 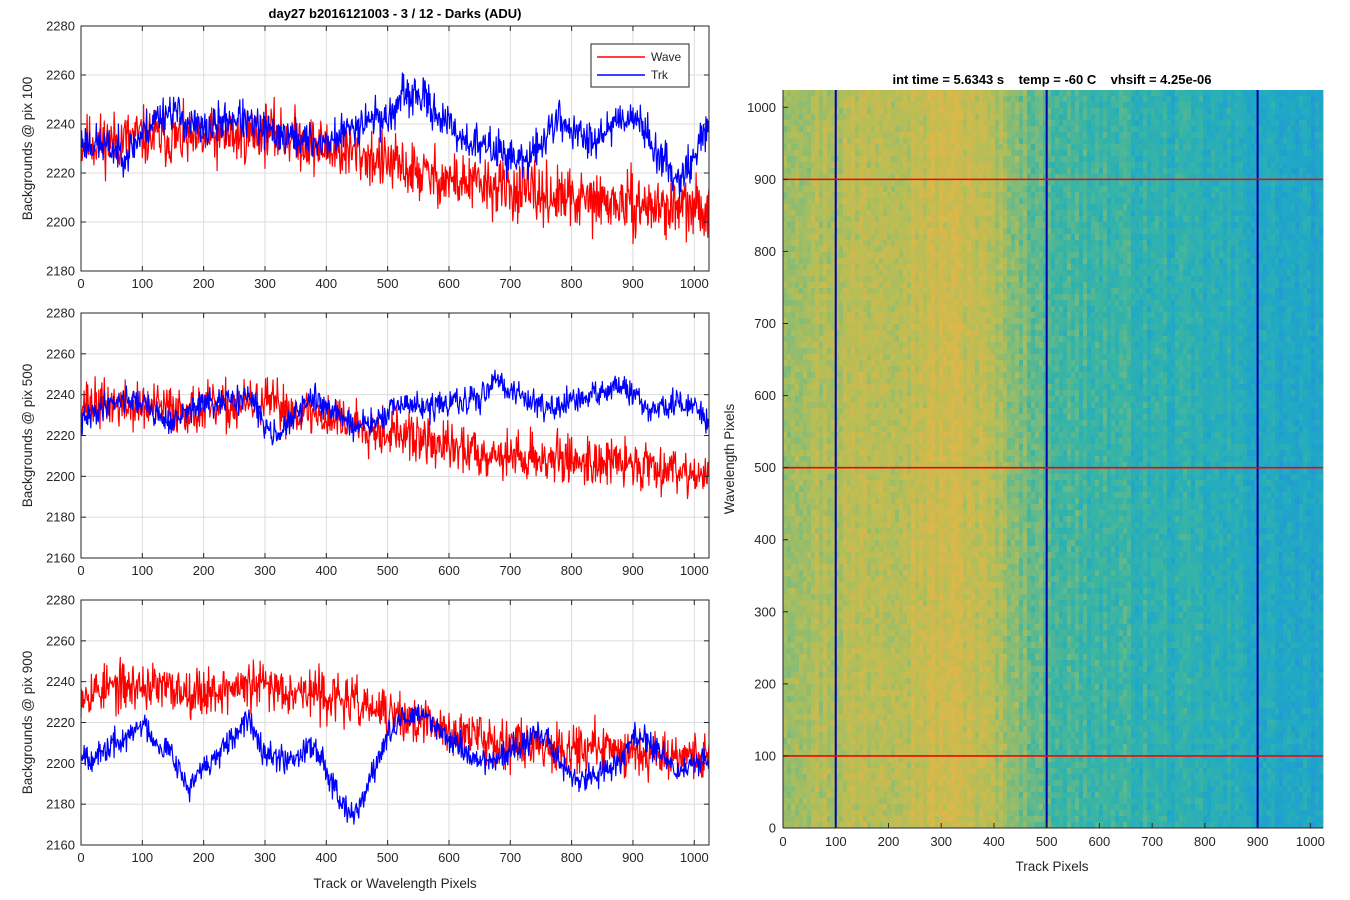 I want to click on x-tick-label: 1000, so click(x=694, y=283).